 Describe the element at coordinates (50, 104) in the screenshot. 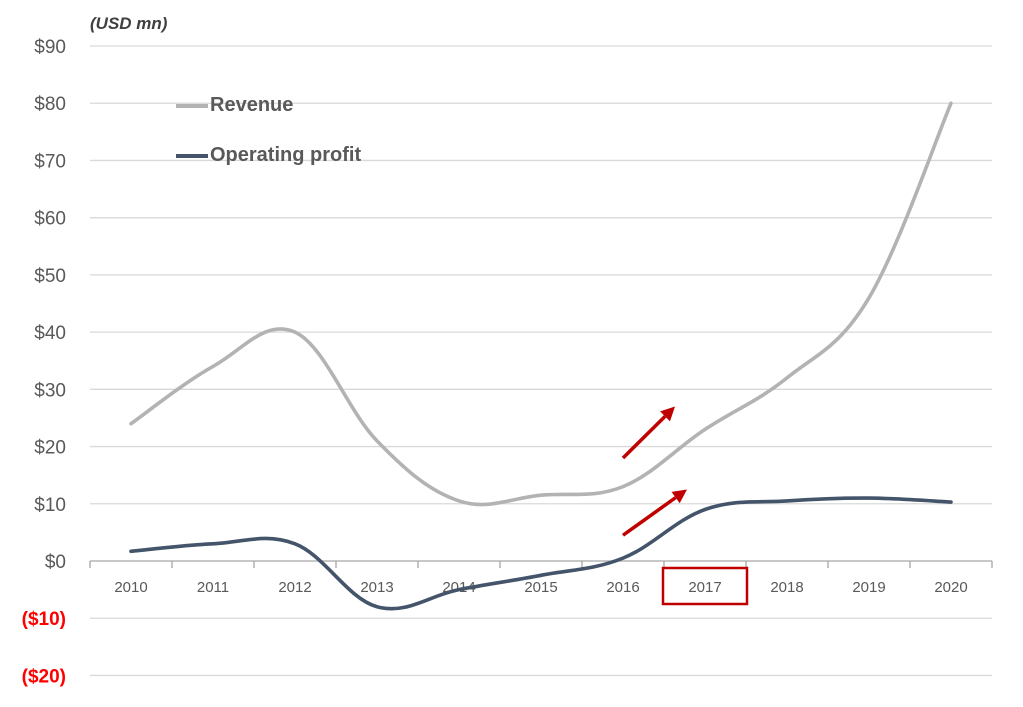

I see `y-tick-label: $80` at that location.